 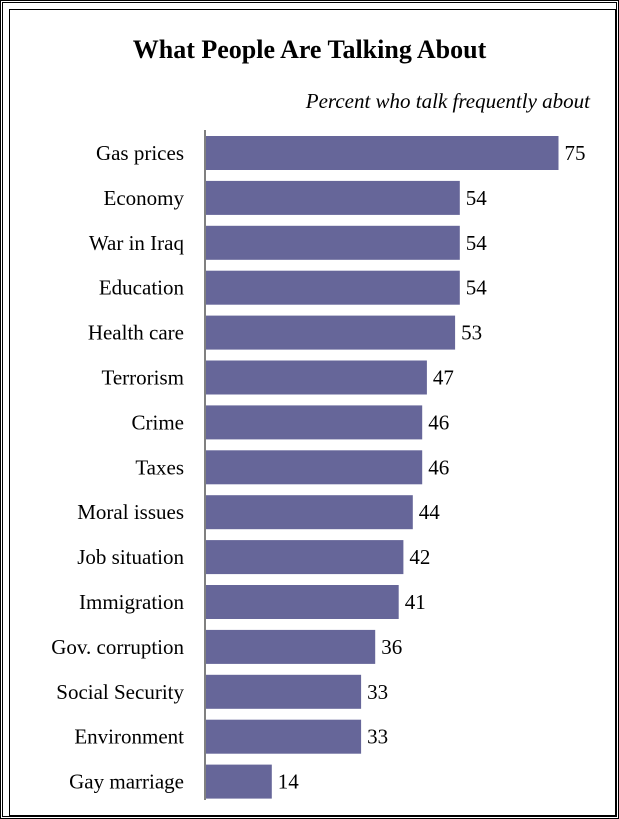 I want to click on value-label: 53, so click(x=471, y=333).